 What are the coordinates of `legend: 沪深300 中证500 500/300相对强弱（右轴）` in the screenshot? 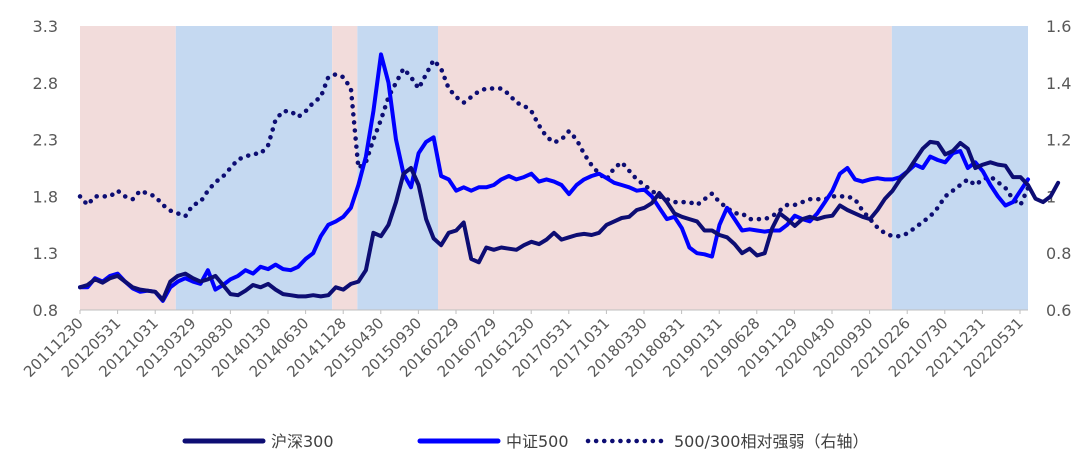 It's located at (525, 441).